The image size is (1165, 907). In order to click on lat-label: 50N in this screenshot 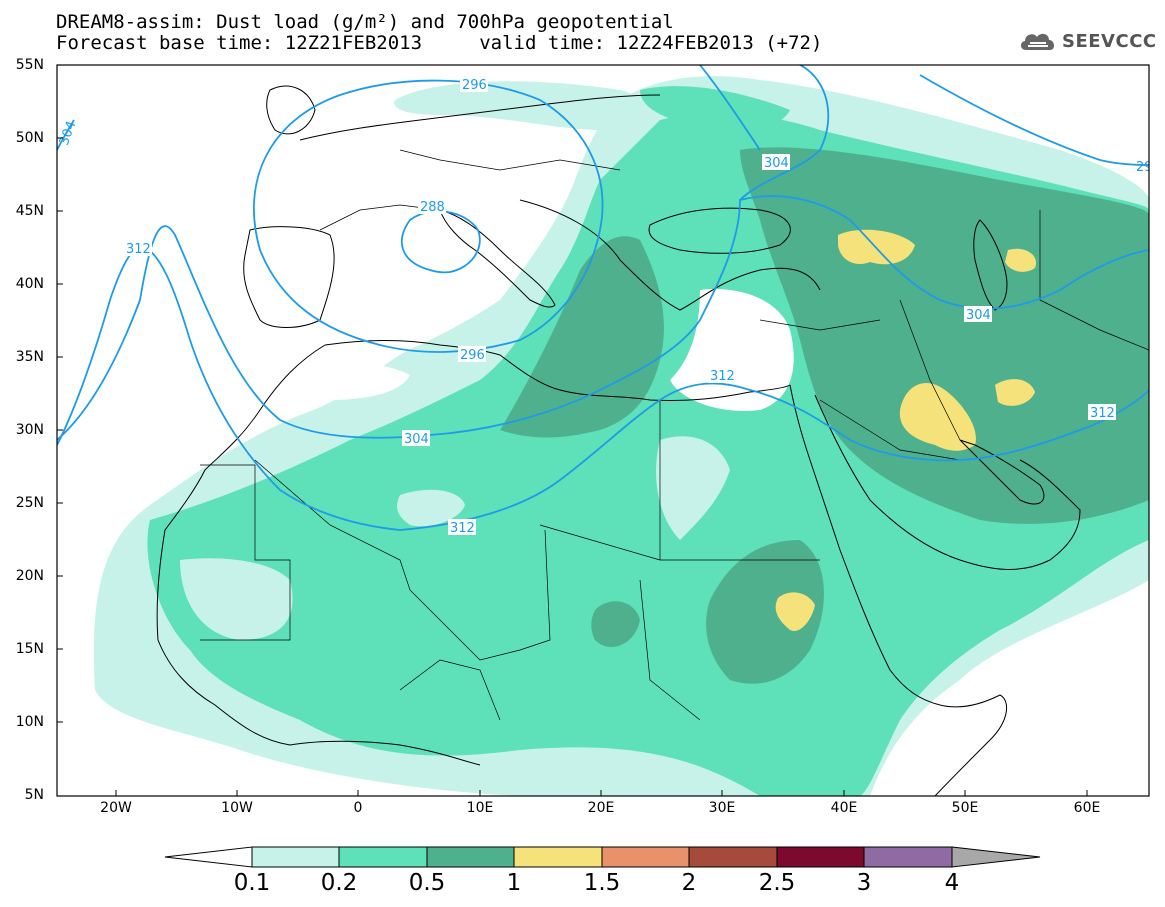, I will do `click(29, 138)`.